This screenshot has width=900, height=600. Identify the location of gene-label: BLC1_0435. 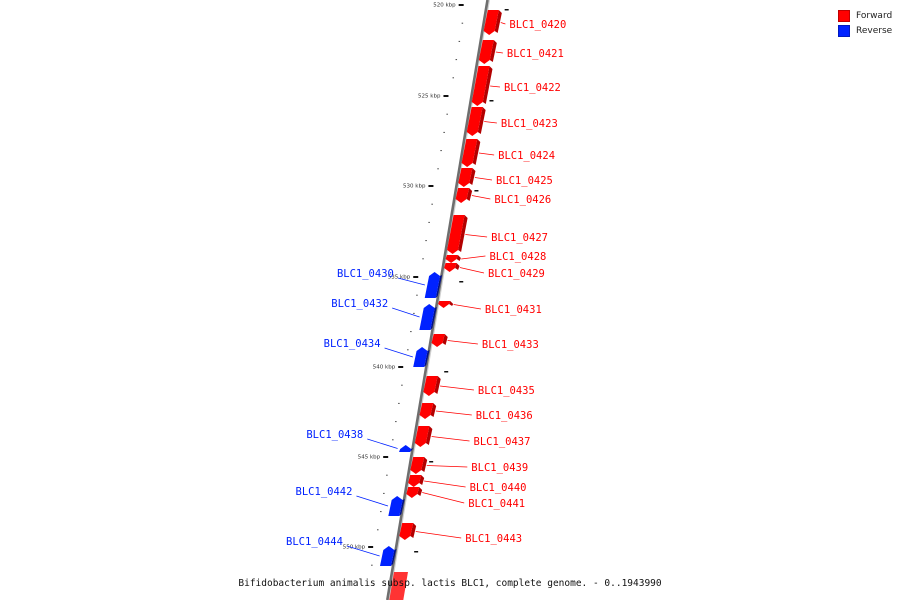
(506, 391).